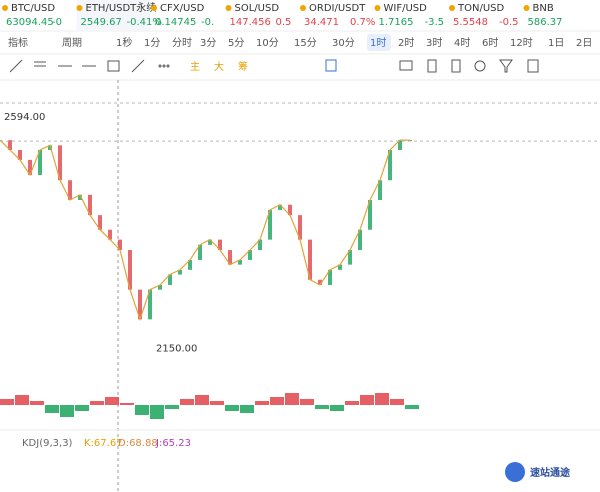 The width and height of the screenshot is (600, 492). Describe the element at coordinates (103, 443) in the screenshot. I see `k-value: K:67.67` at that location.